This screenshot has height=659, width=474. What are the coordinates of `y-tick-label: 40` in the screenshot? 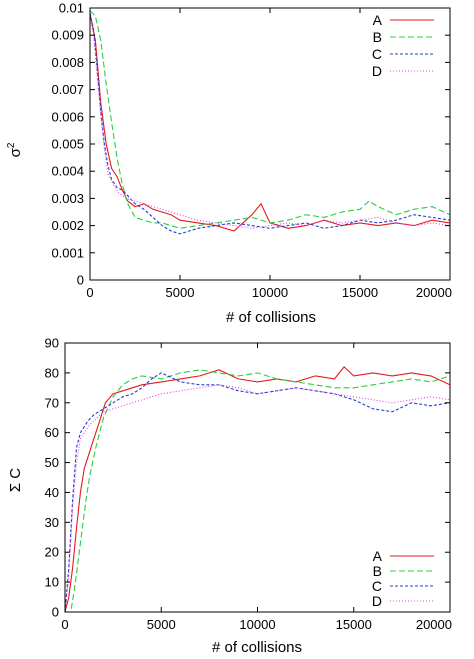 It's located at (52, 492).